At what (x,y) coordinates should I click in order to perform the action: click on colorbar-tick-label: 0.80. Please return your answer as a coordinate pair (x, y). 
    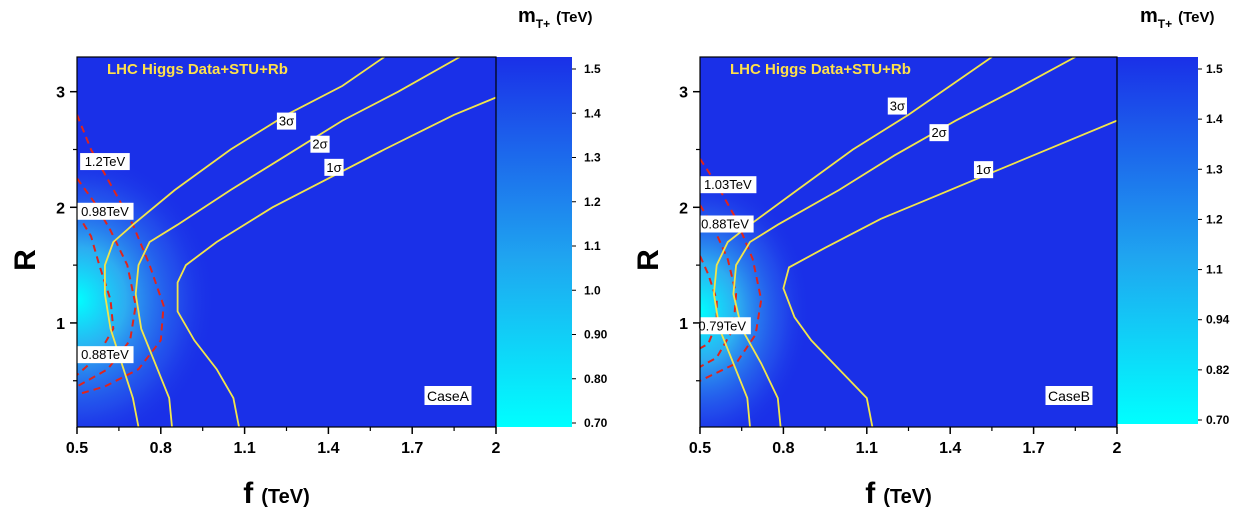
    Looking at the image, I should click on (596, 379).